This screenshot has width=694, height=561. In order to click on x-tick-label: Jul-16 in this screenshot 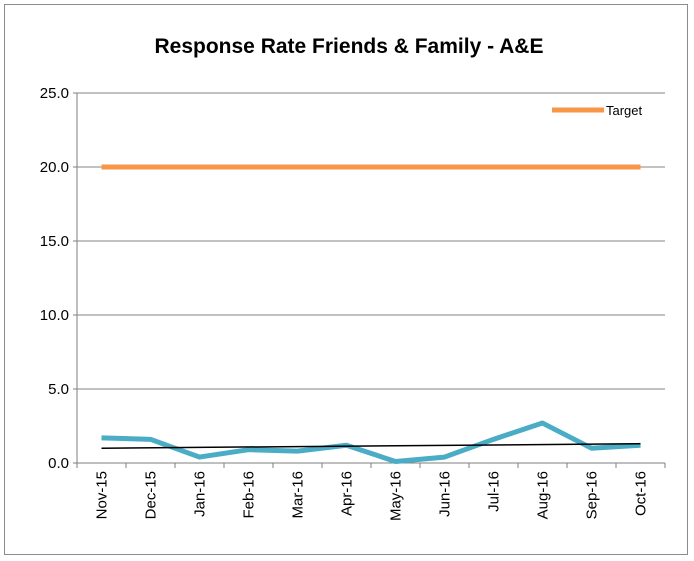, I will do `click(494, 491)`.